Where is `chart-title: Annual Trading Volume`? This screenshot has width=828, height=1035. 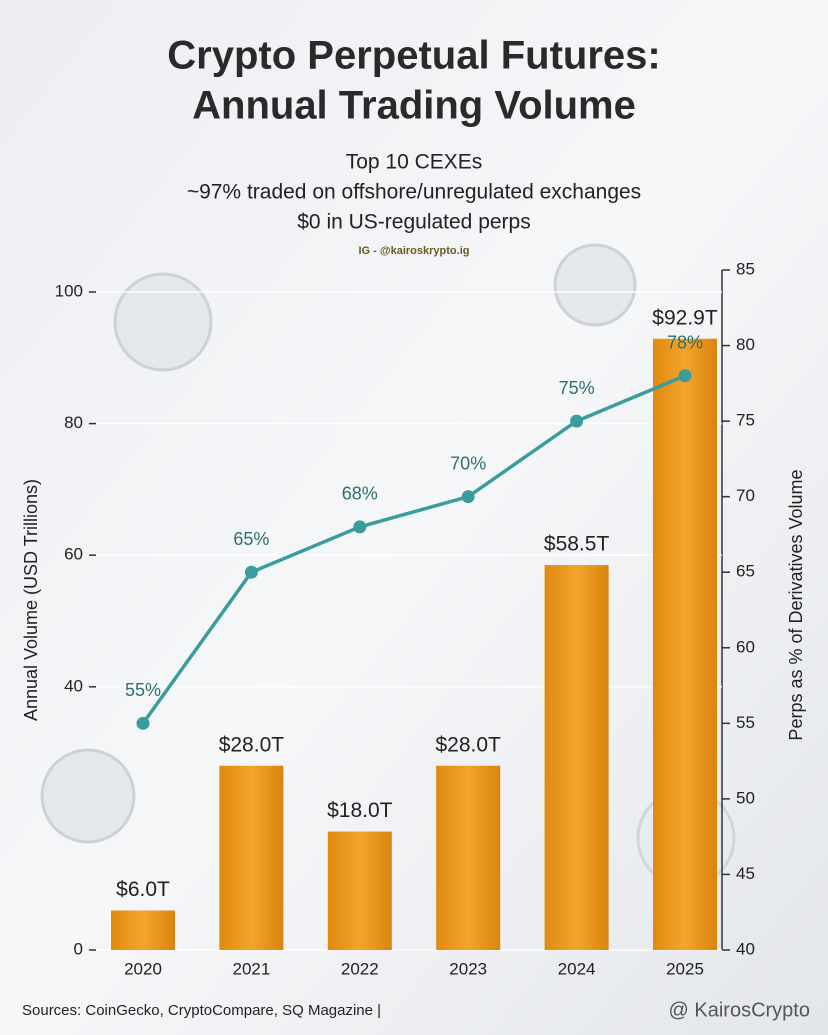 chart-title: Annual Trading Volume is located at coordinates (414, 106).